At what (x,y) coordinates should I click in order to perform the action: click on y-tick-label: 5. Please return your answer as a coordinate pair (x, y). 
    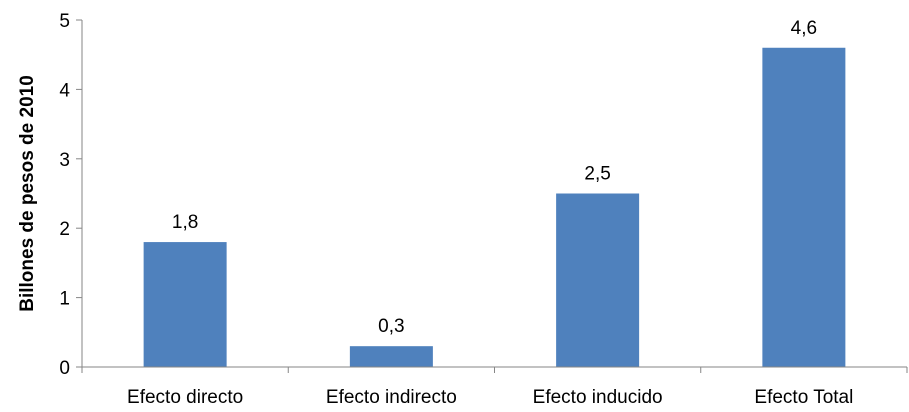
    Looking at the image, I should click on (64, 21).